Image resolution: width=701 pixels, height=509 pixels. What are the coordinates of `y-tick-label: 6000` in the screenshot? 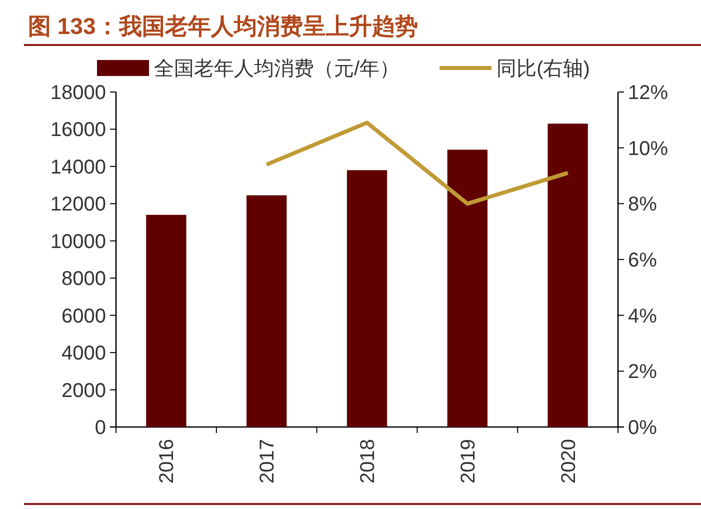 It's located at (84, 316).